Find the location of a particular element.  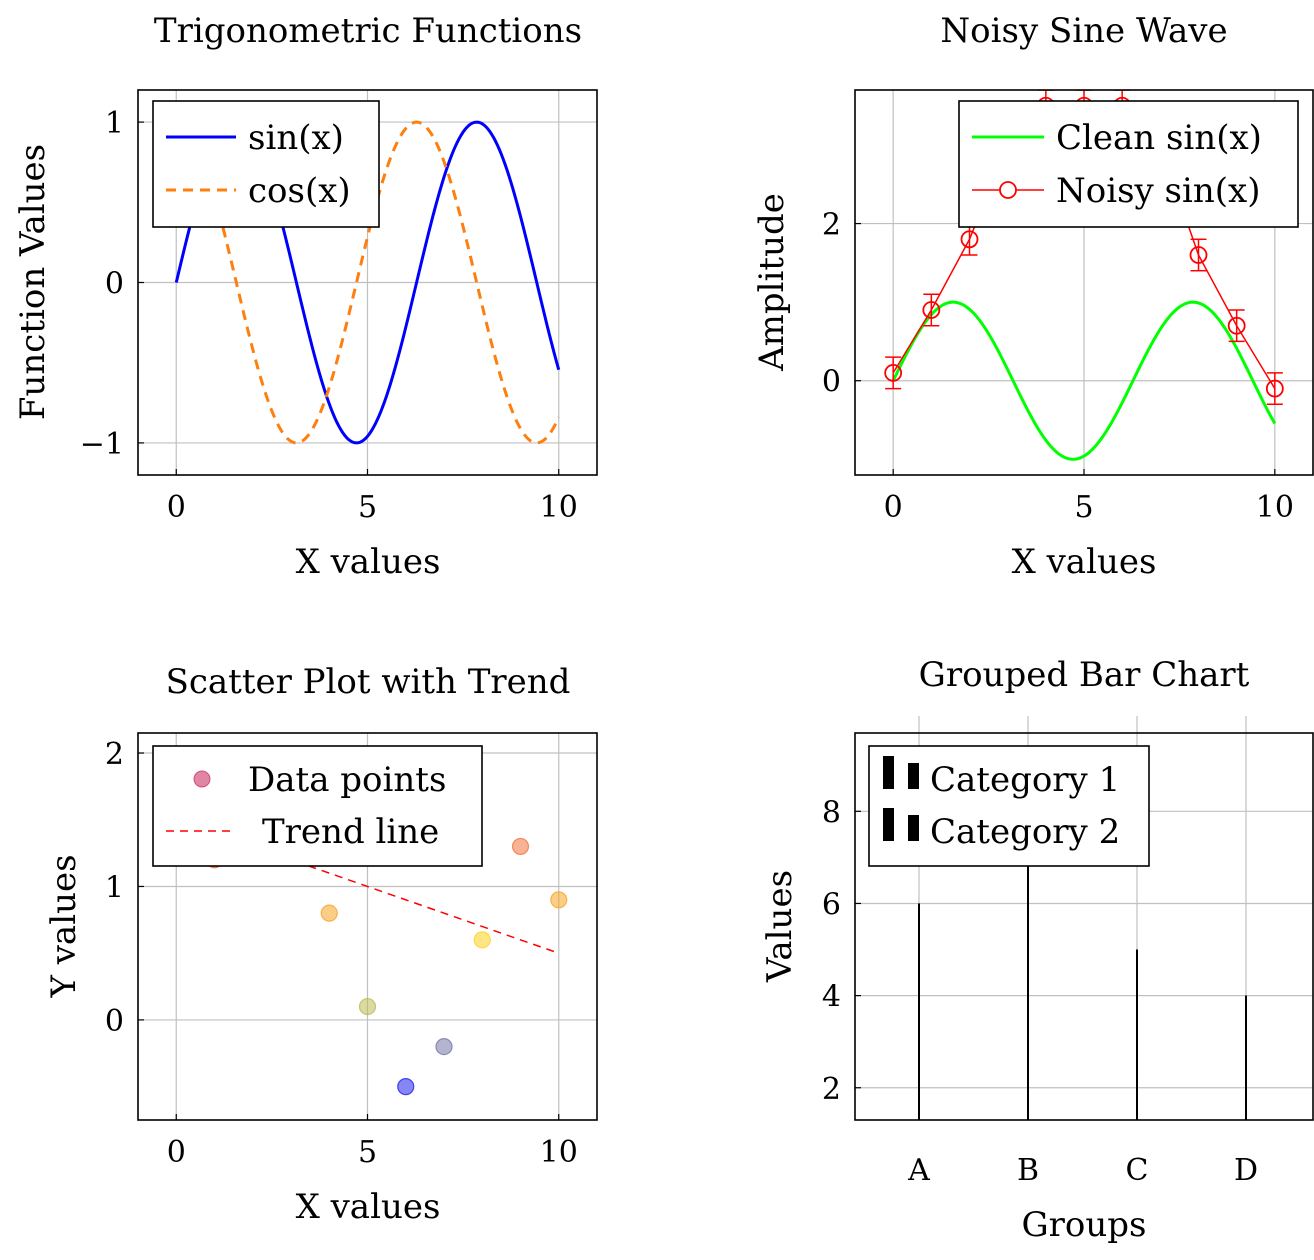

bar-2-C is located at coordinates (1137, 1034).